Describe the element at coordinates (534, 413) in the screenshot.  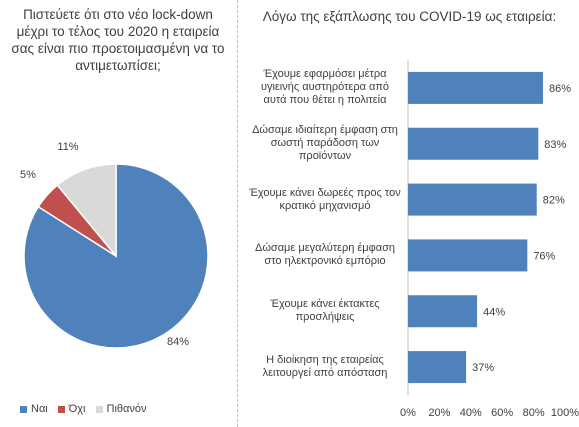
I see `x-tick-label: 80%` at that location.